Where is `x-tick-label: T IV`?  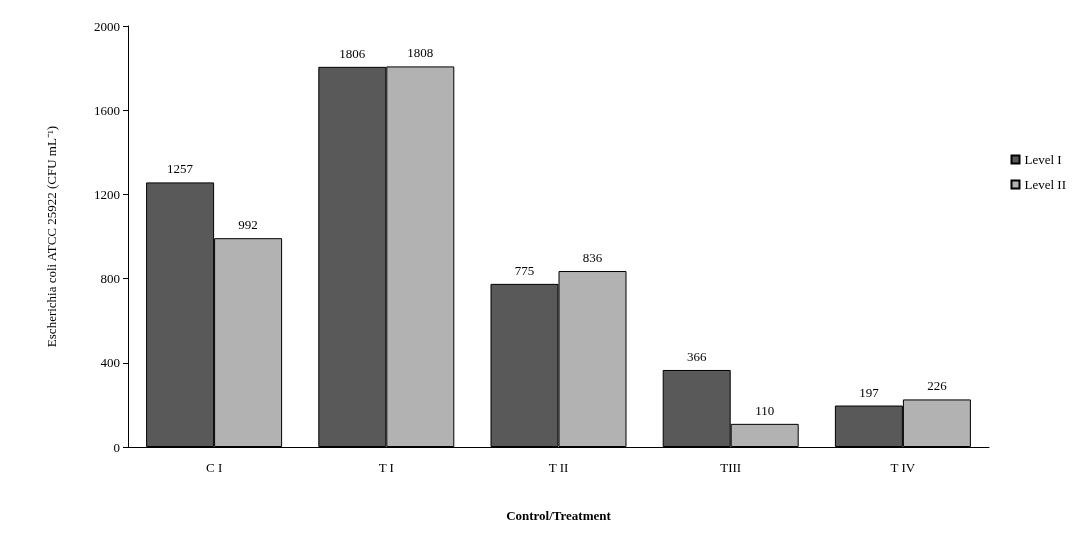
x-tick-label: T IV is located at coordinates (903, 467).